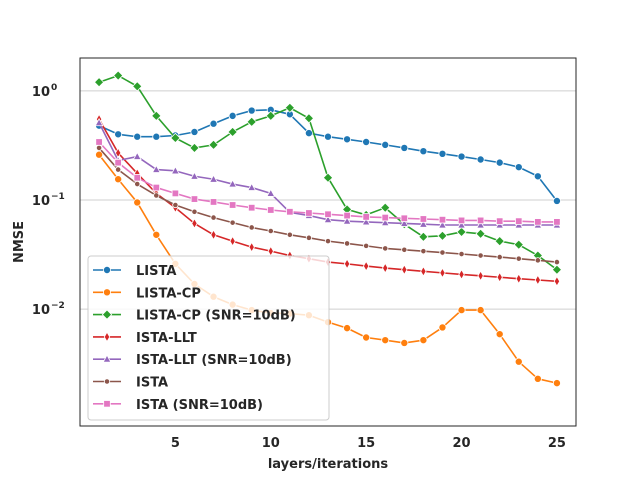 The image size is (640, 484). What do you see at coordinates (192, 360) in the screenshot?
I see `legend-item: ISTA-LLT (SNR=10dB)` at bounding box center [192, 360].